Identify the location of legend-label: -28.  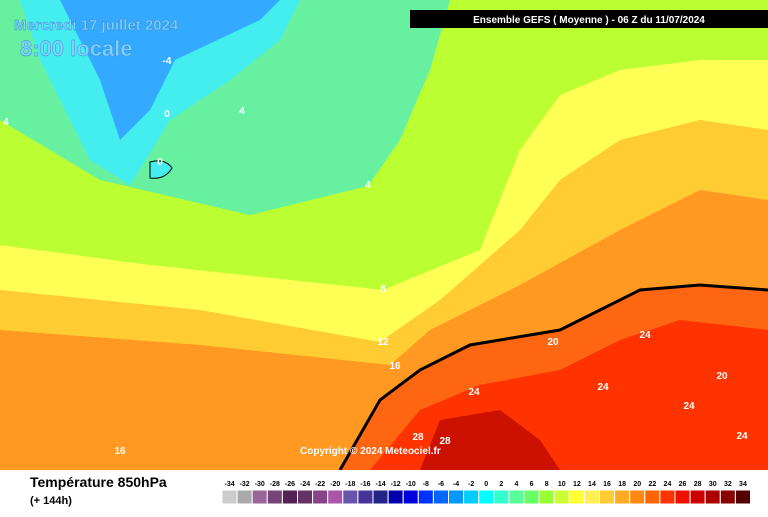
(275, 484).